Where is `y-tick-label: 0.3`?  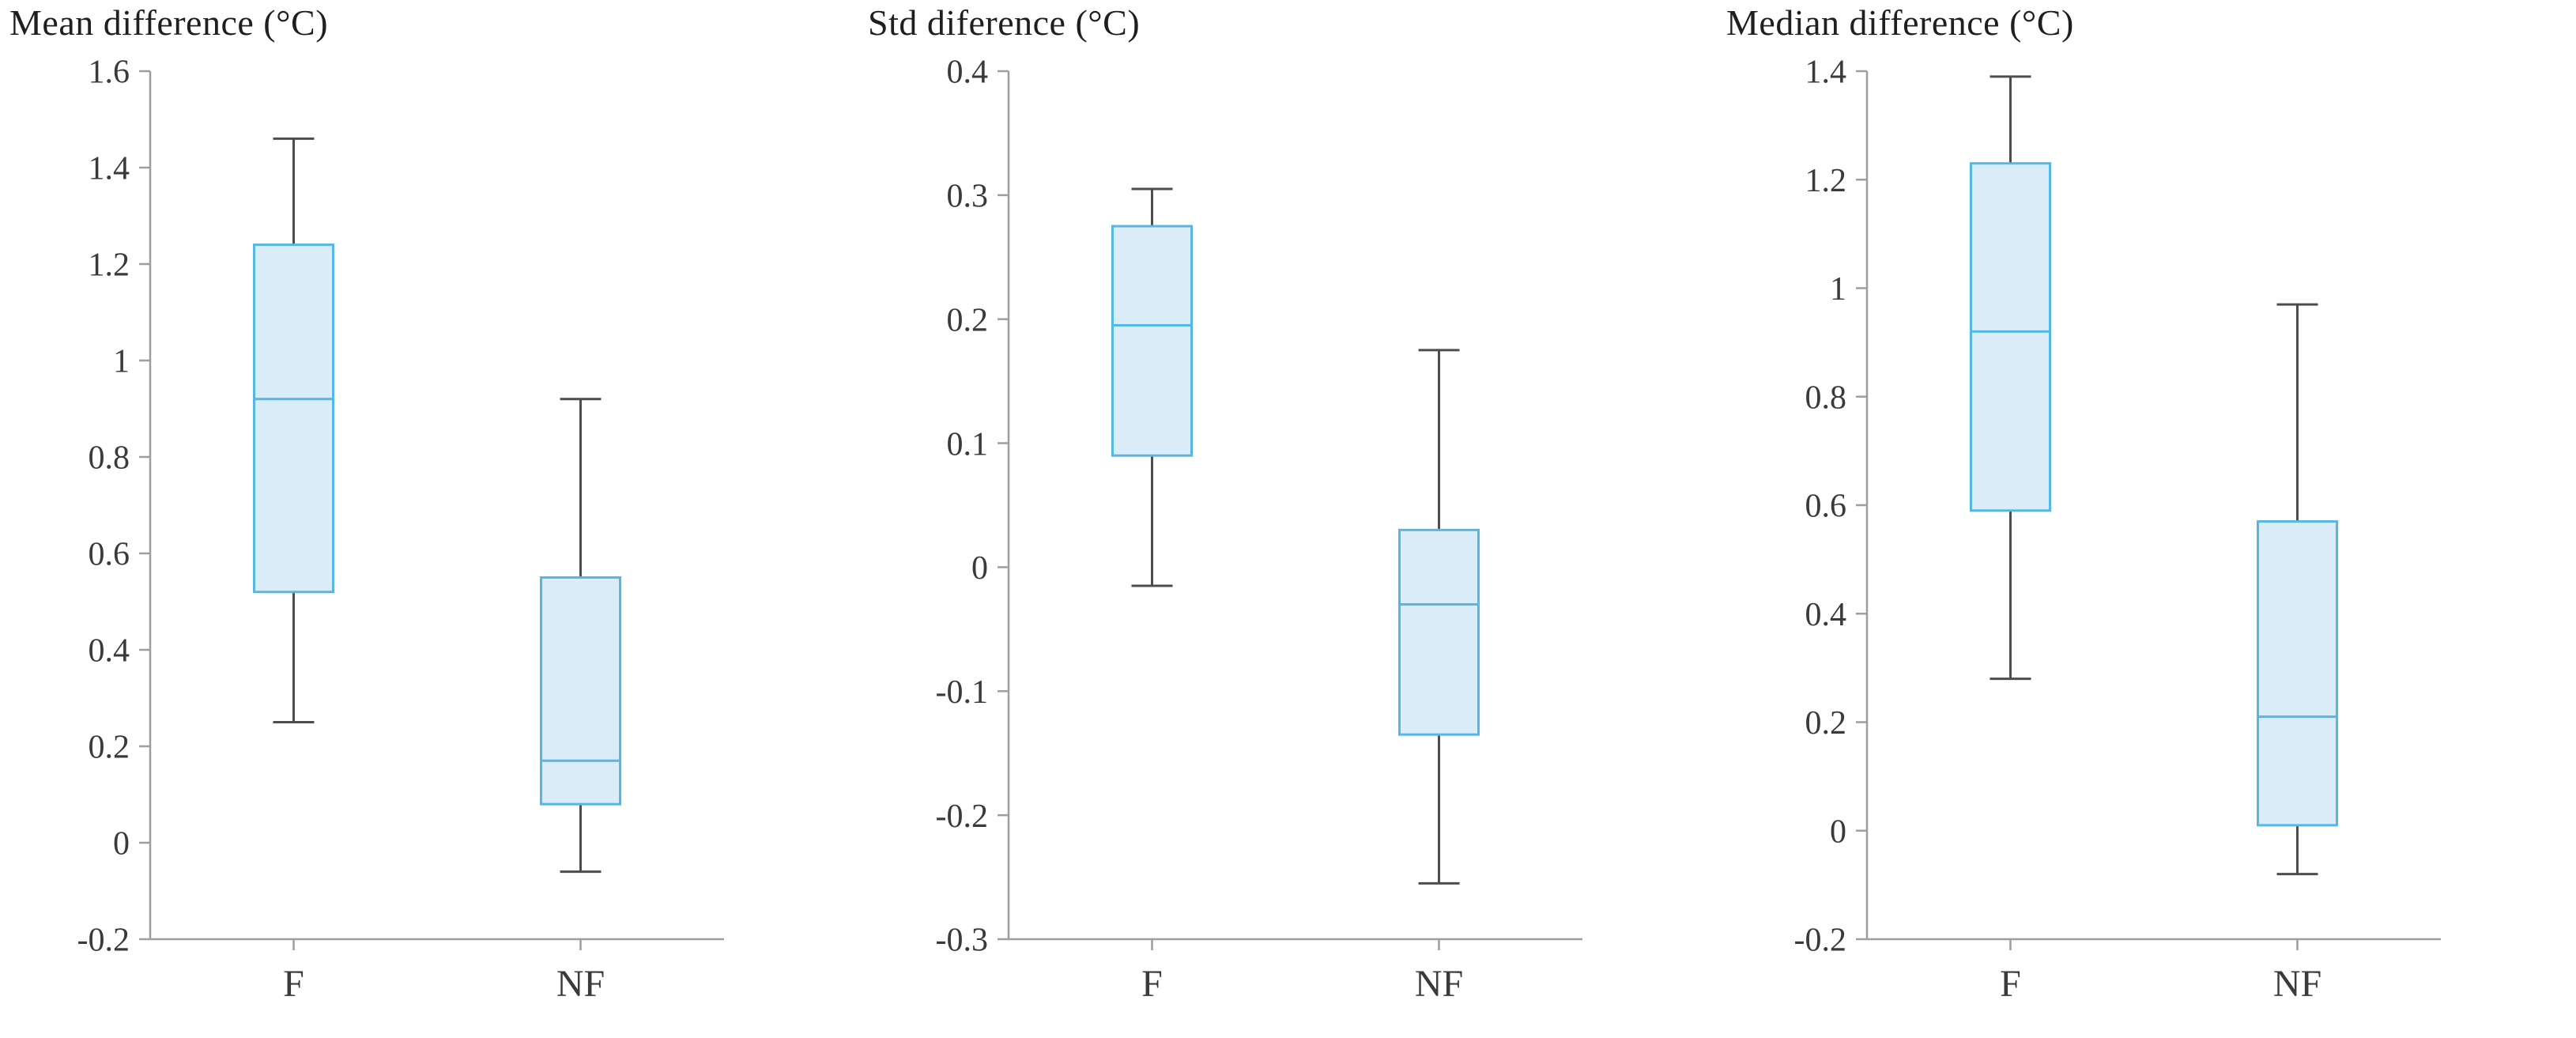
y-tick-label: 0.3 is located at coordinates (968, 197).